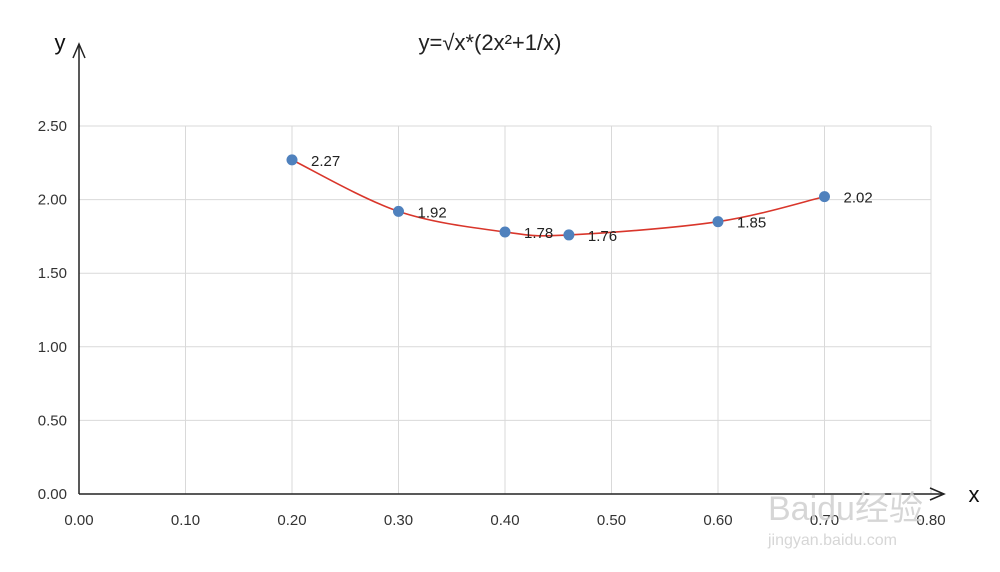  Describe the element at coordinates (325, 161) in the screenshot. I see `data-label: 2.27` at that location.